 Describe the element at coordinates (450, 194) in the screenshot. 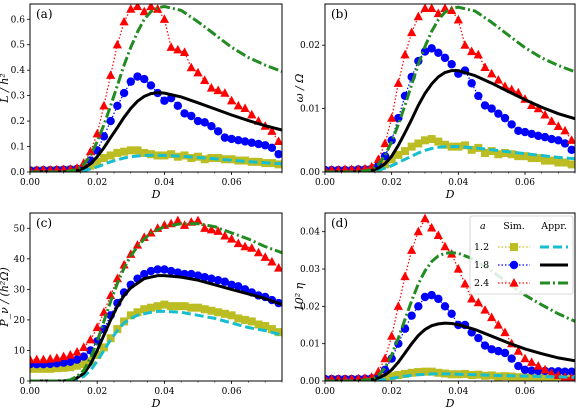

I see `x-axis-label: D` at that location.